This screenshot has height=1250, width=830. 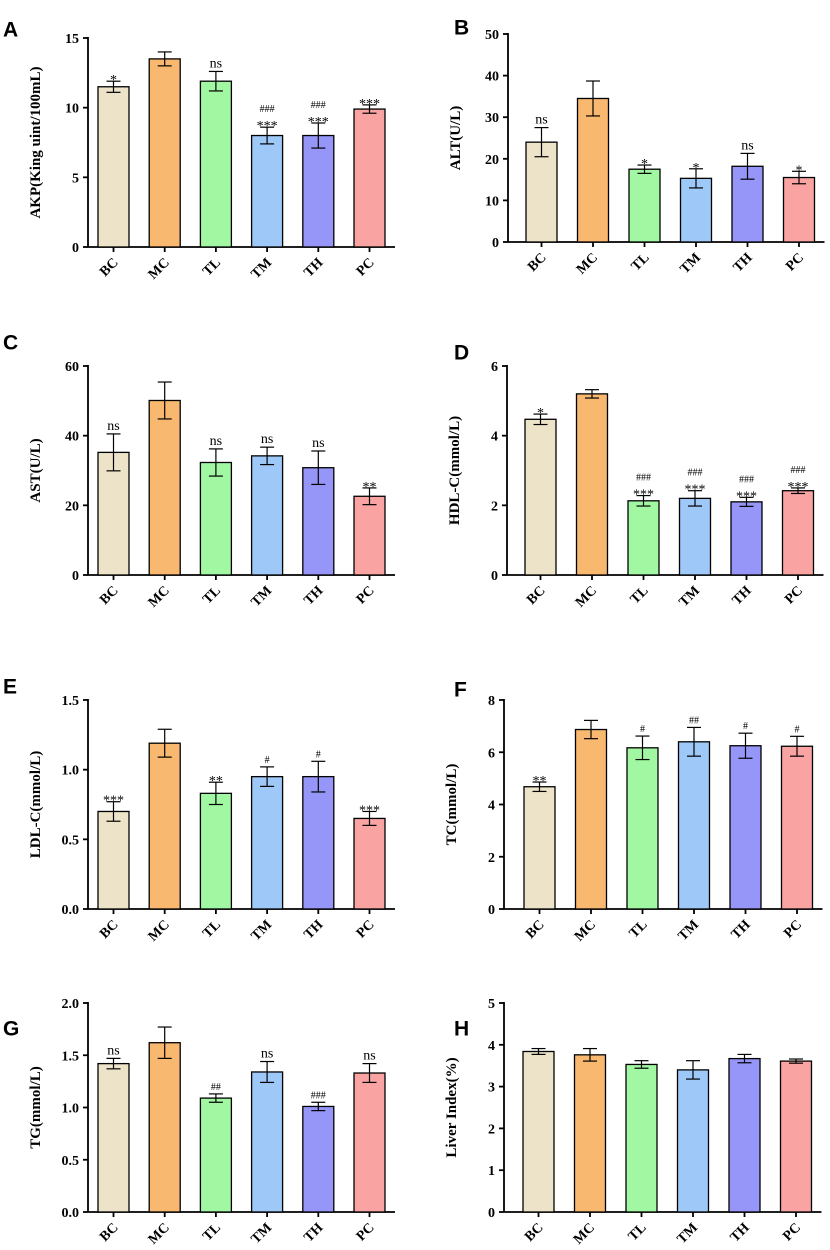 I want to click on y-axis-label: Liver Index(%), so click(x=452, y=1107).